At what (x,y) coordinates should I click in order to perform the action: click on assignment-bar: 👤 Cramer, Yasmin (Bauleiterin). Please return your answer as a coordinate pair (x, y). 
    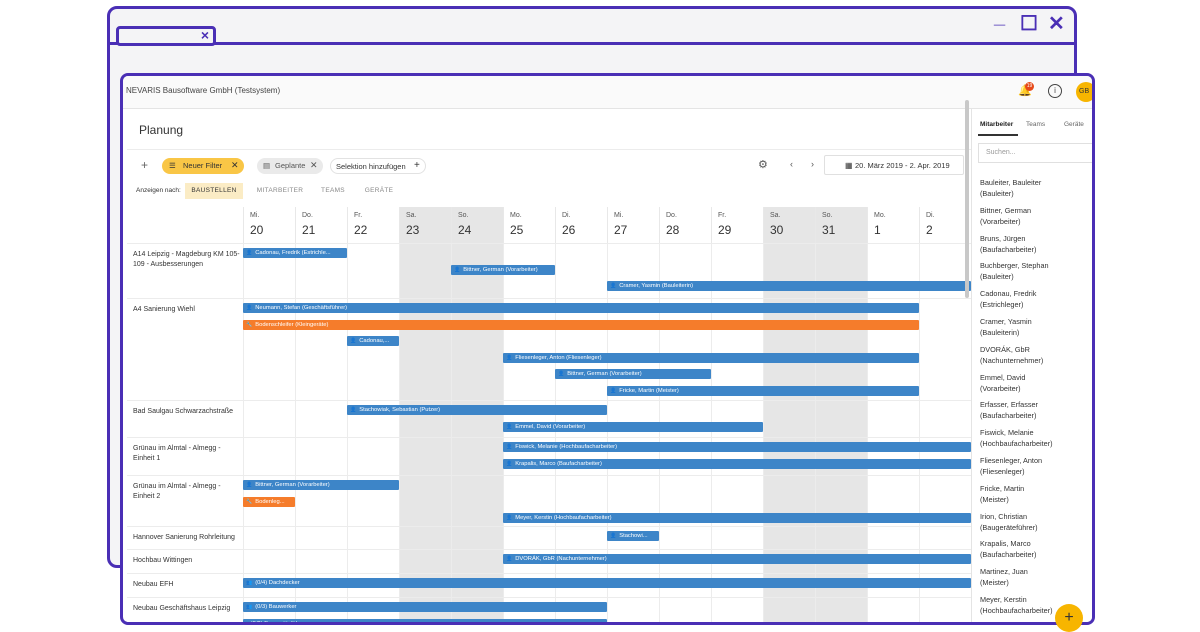
    Looking at the image, I should click on (789, 286).